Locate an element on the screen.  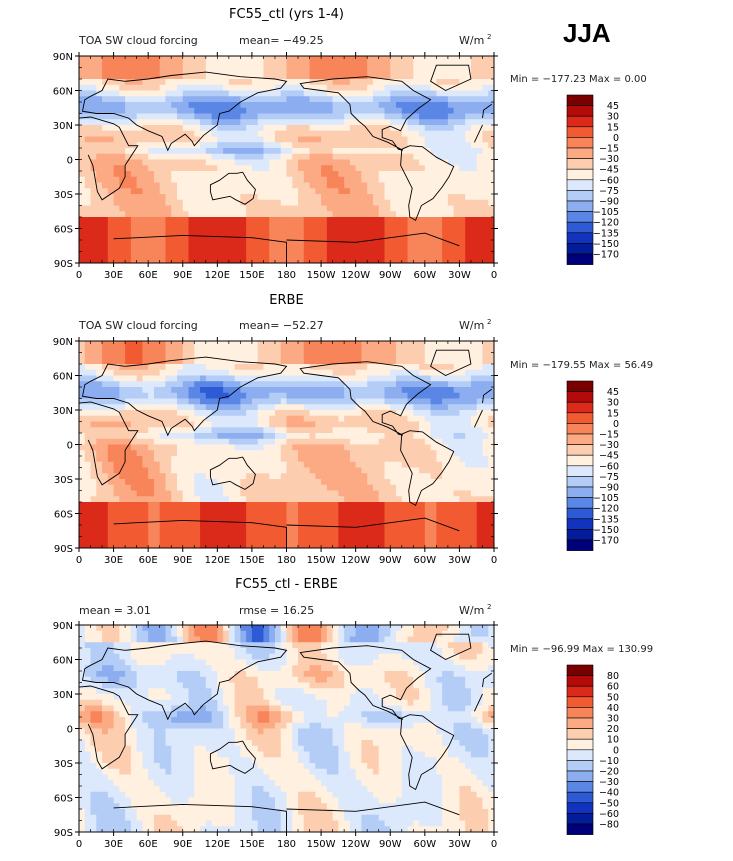
lon-tick-label: 0 is located at coordinates (79, 275).